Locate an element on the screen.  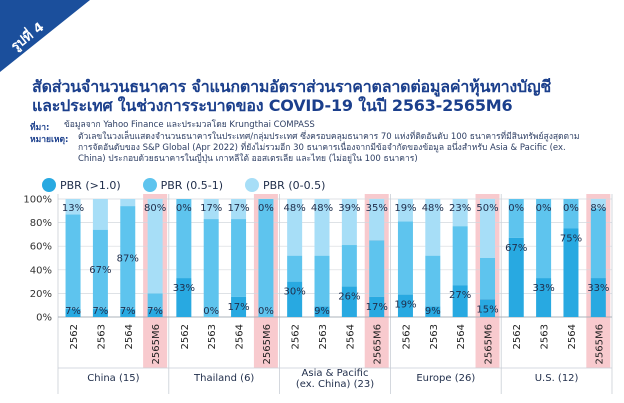
category-label: (ex. China) (23) is located at coordinates (335, 384).